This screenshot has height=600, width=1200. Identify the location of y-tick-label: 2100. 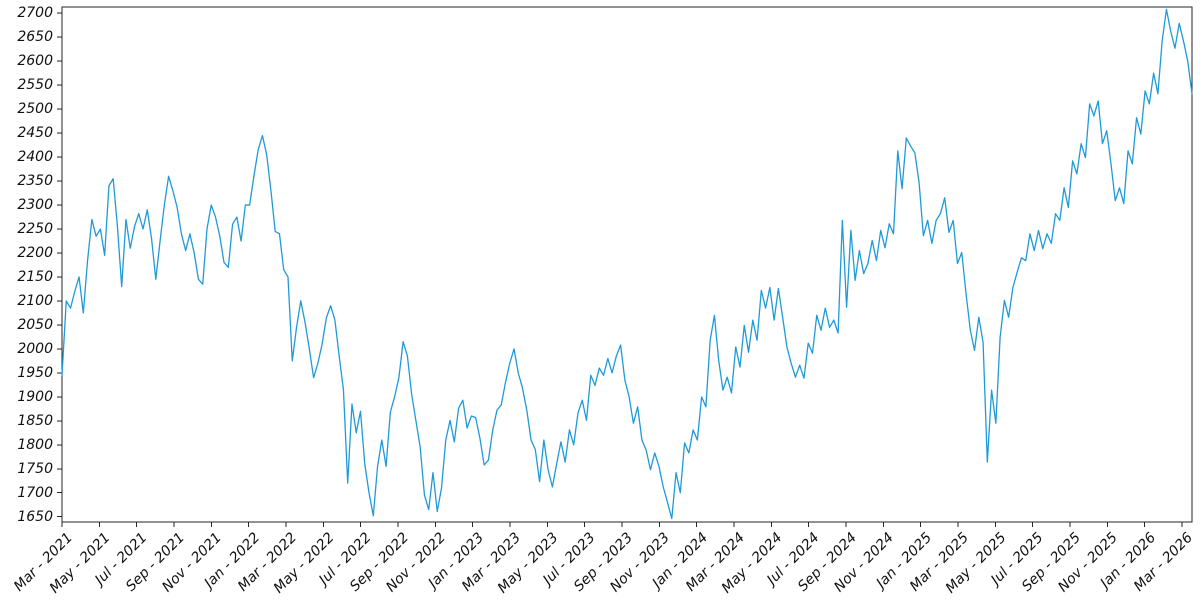
(35, 300).